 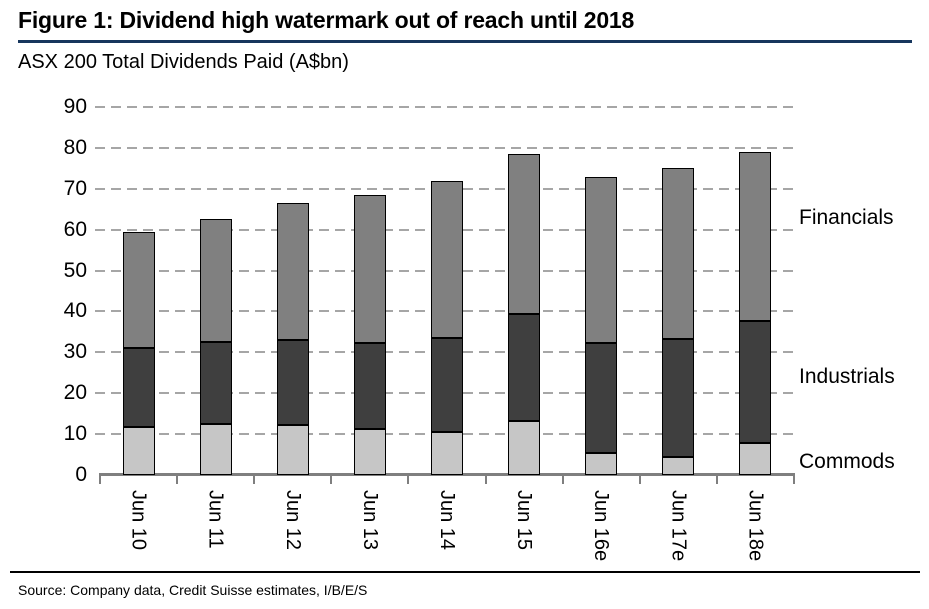 I want to click on y-axis-label-50: 50, so click(x=75, y=270).